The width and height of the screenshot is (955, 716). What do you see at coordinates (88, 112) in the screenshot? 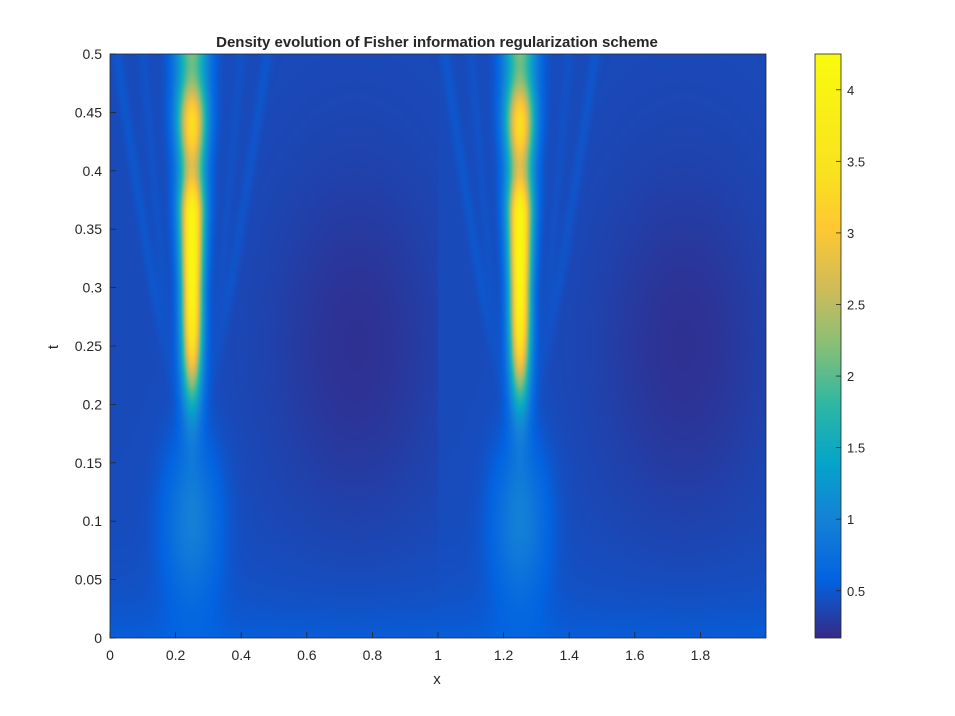
I see `y-tick-label: 0.45` at bounding box center [88, 112].